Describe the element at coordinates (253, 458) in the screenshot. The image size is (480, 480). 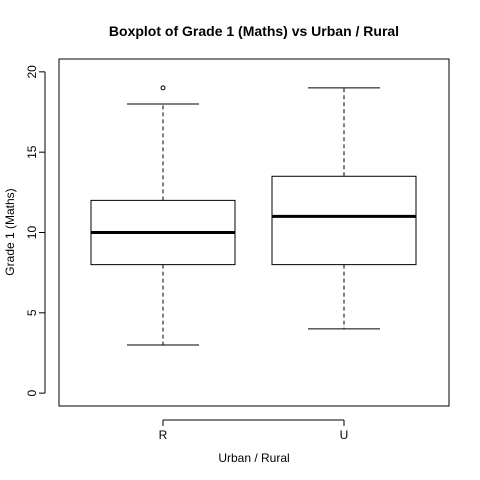
I see `x-axis-label: Urban / Rural` at that location.